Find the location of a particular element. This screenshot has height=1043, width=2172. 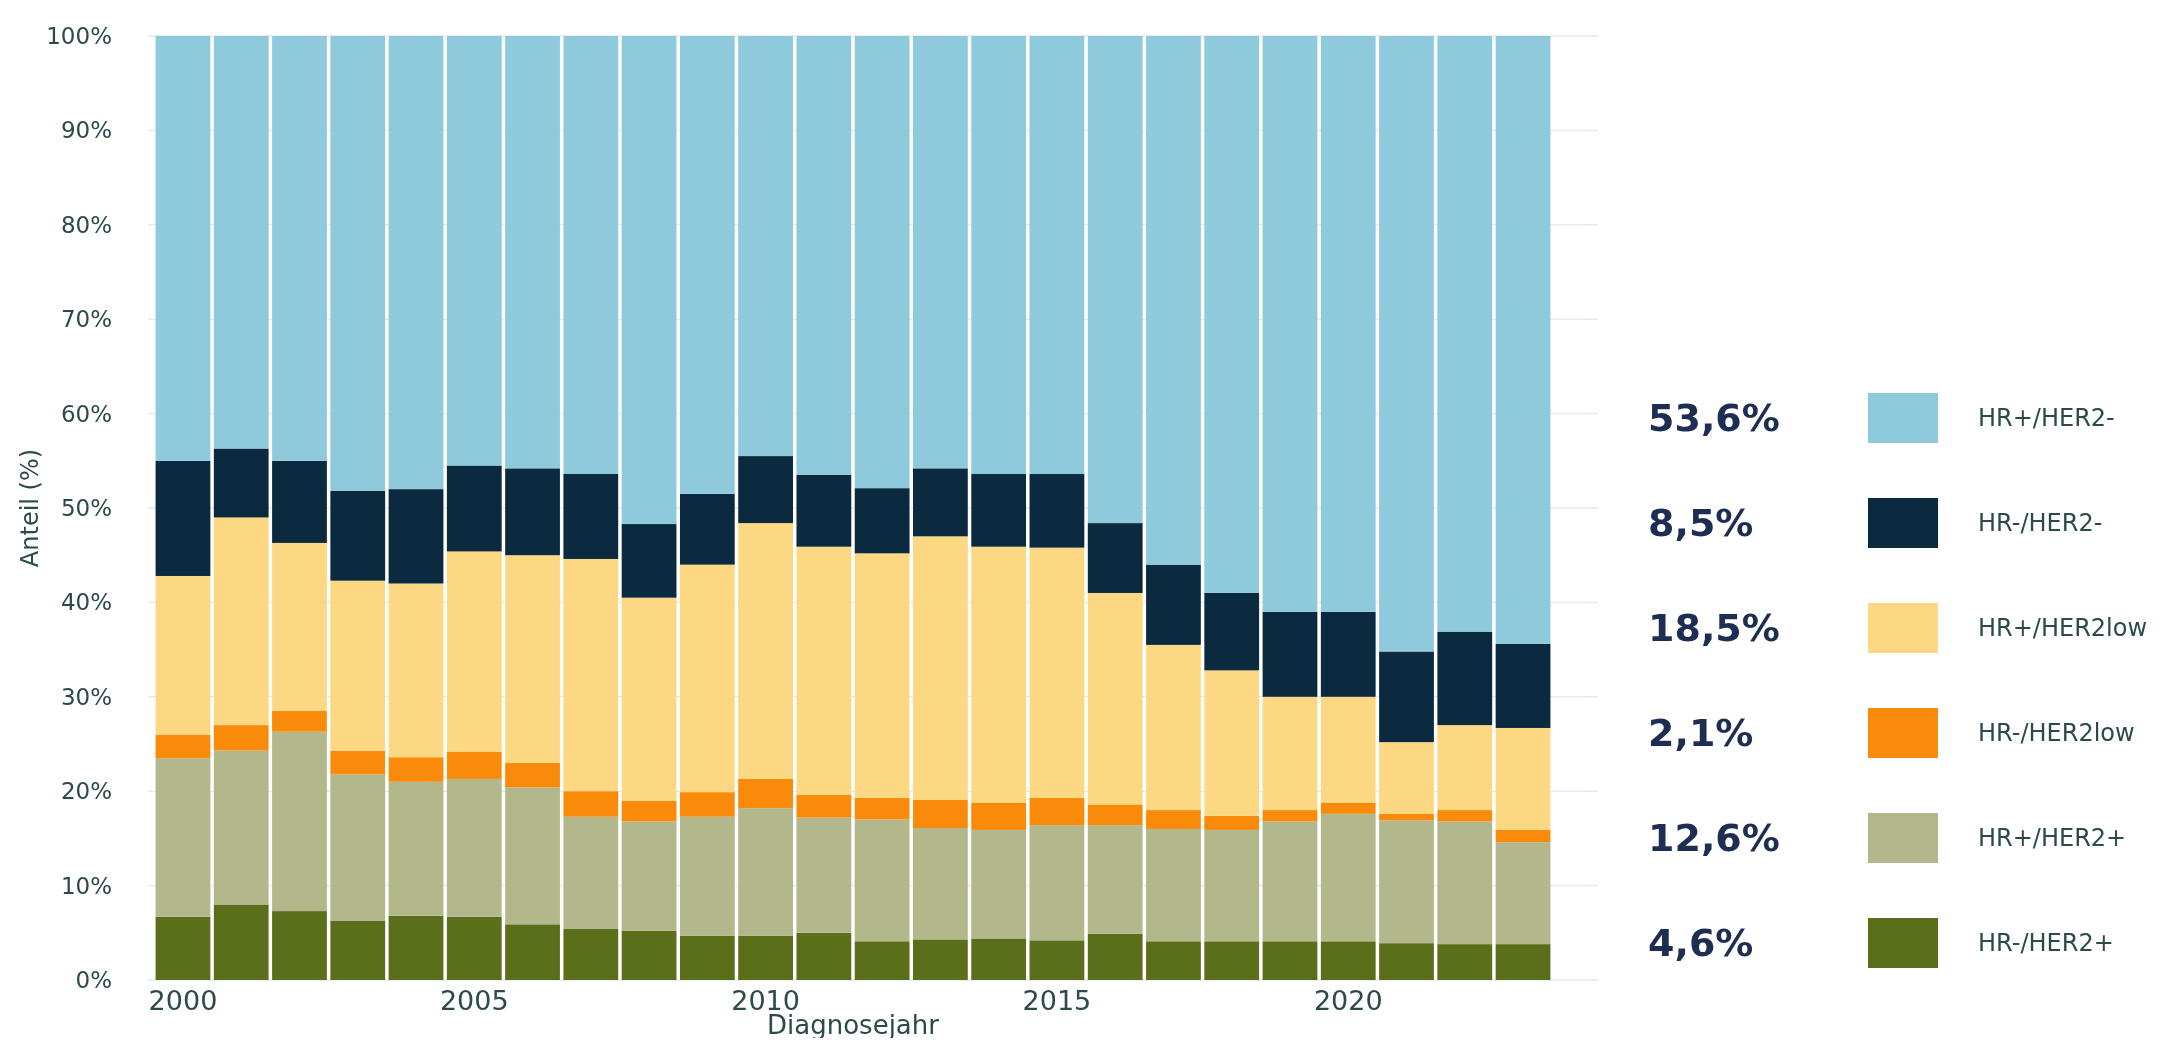

y-tick-label: 80% is located at coordinates (86, 224).